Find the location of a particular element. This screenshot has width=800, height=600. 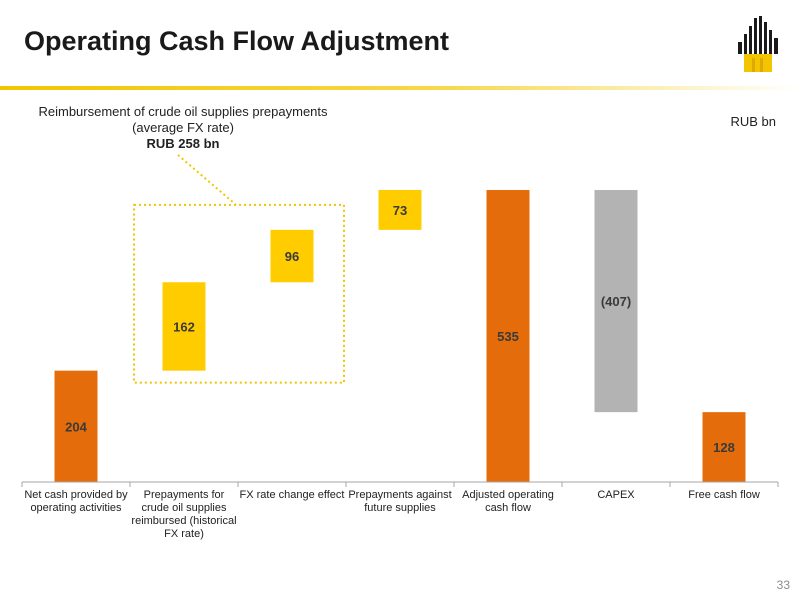

bar-value-label-0: 204 is located at coordinates (76, 426).